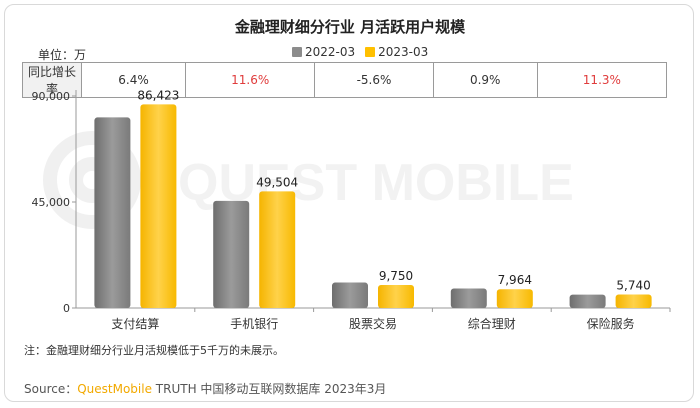 The width and height of the screenshot is (700, 408). What do you see at coordinates (373, 323) in the screenshot?
I see `x-tick-label: 股票交易` at bounding box center [373, 323].